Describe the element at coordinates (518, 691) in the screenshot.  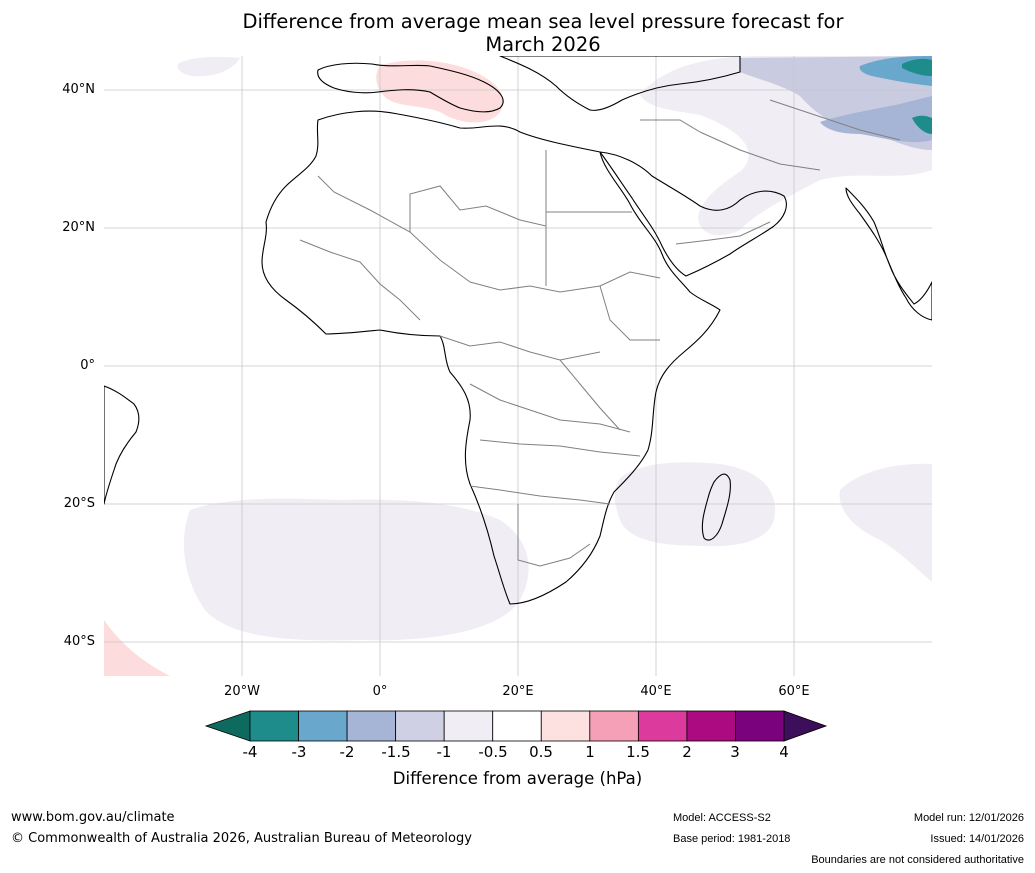
I see `lon-label-20e: 20°E` at that location.